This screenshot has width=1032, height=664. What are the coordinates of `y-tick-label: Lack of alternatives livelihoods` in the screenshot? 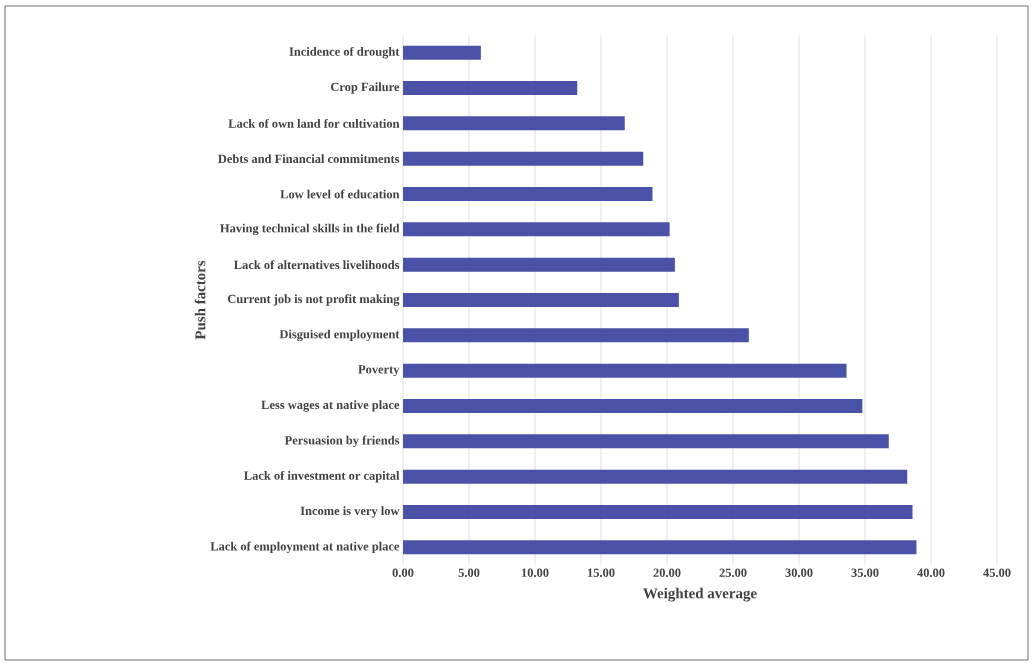 It's located at (317, 265).